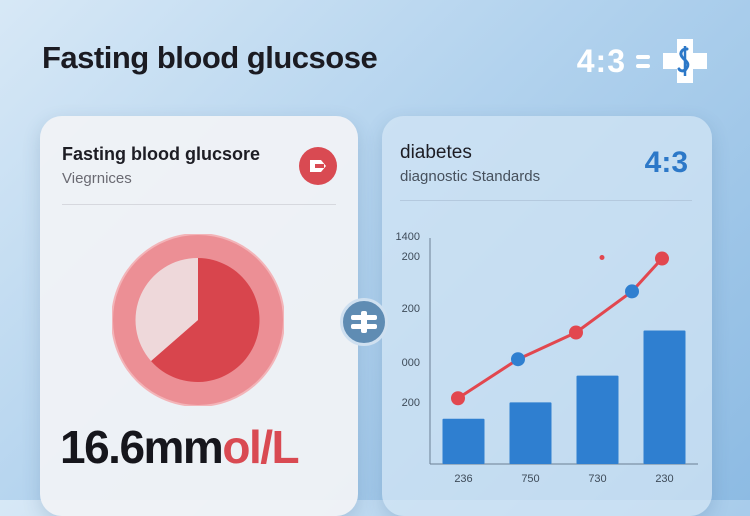 The width and height of the screenshot is (750, 516). Describe the element at coordinates (436, 152) in the screenshot. I see `standards-card-title: diabetes` at that location.